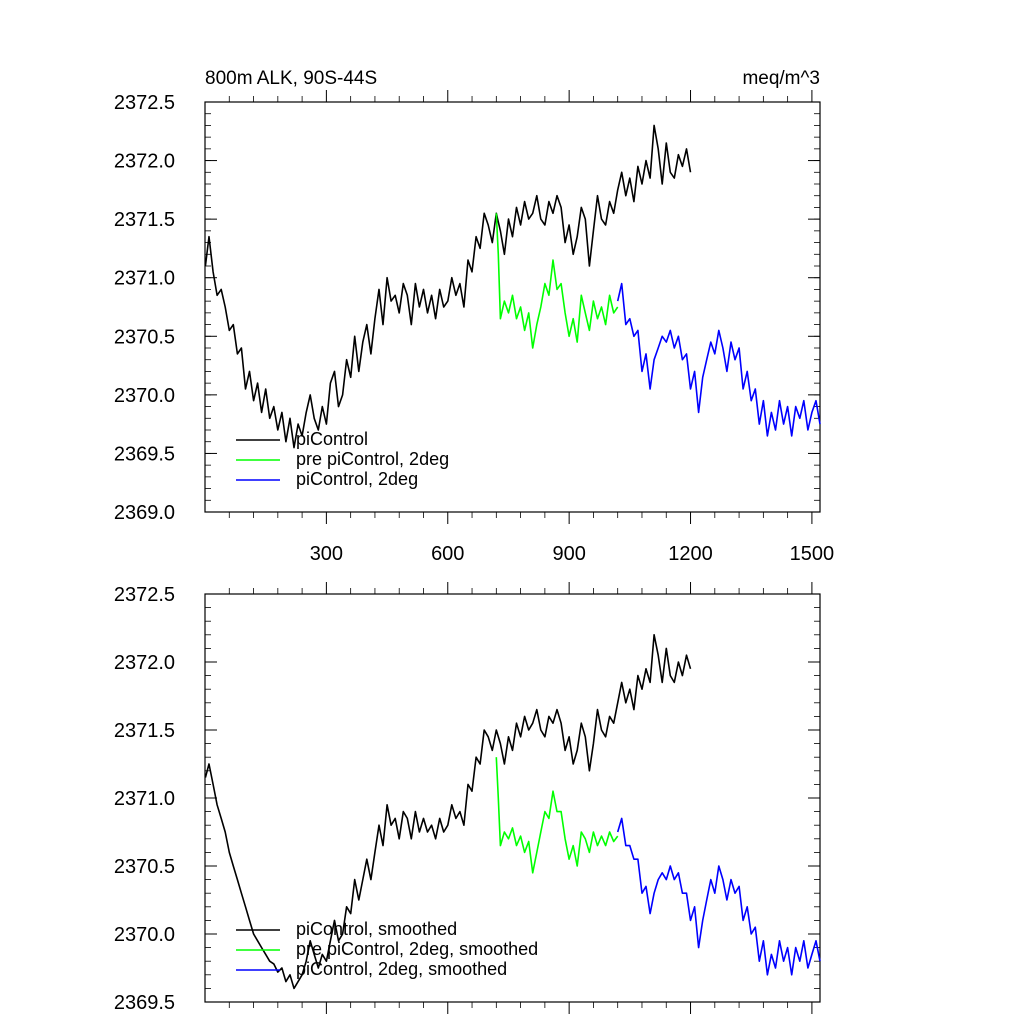 The width and height of the screenshot is (1024, 1024). What do you see at coordinates (326, 554) in the screenshot?
I see `x-tick-label: 300` at bounding box center [326, 554].